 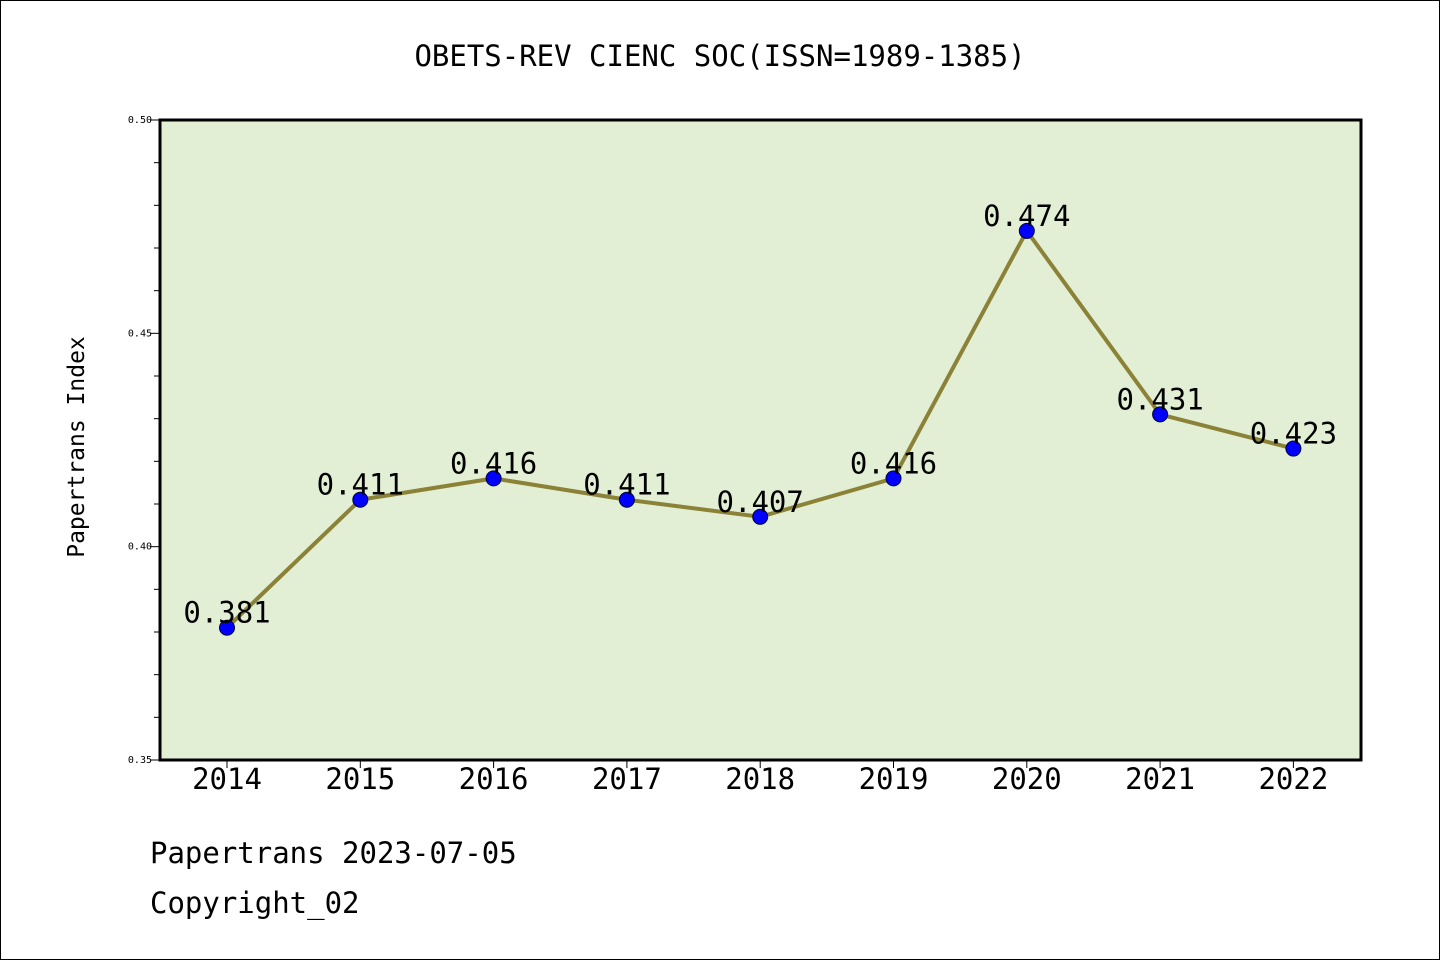 I want to click on x-axis-ticks: 2014 2015 2016 2017 2018 2019 2020 2021 2022, so click(x=760, y=778).